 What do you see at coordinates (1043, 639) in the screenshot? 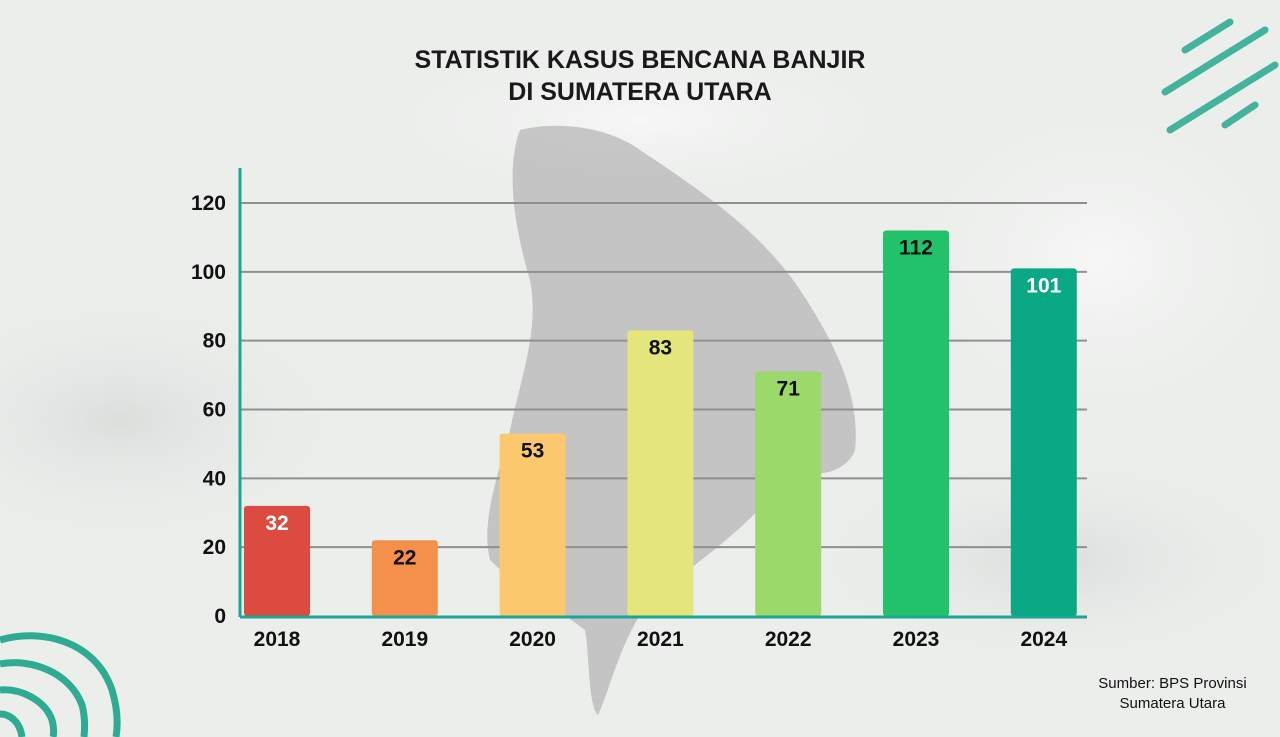
I see `x-tick-label-2024: 2024` at bounding box center [1043, 639].